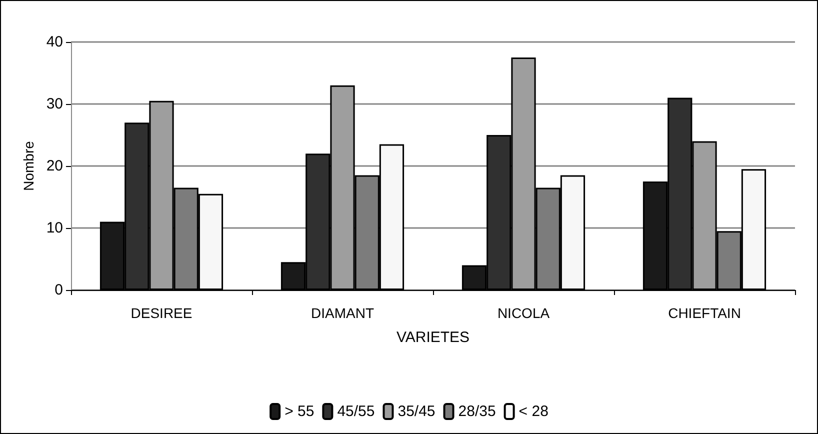 The height and width of the screenshot is (434, 818). What do you see at coordinates (54, 228) in the screenshot?
I see `y-tick-label: 10` at bounding box center [54, 228].